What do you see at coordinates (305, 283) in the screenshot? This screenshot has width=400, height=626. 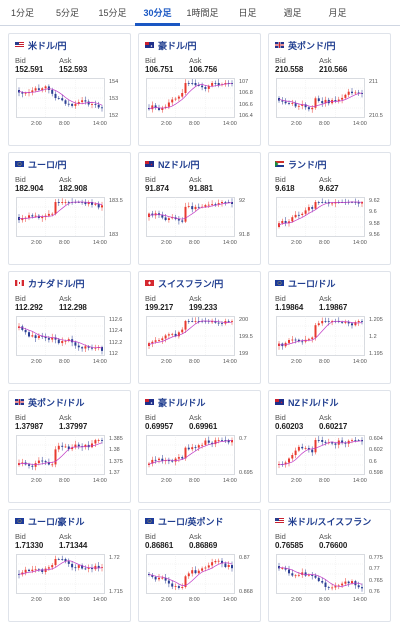 I see `pair-link: ユーロ/ドル` at bounding box center [305, 283].